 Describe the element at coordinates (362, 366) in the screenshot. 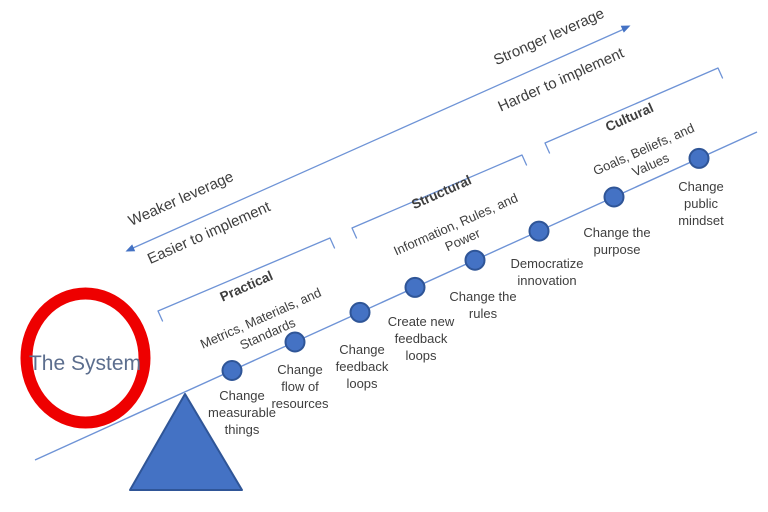

I see `point-label-3: Change feedback loops` at that location.